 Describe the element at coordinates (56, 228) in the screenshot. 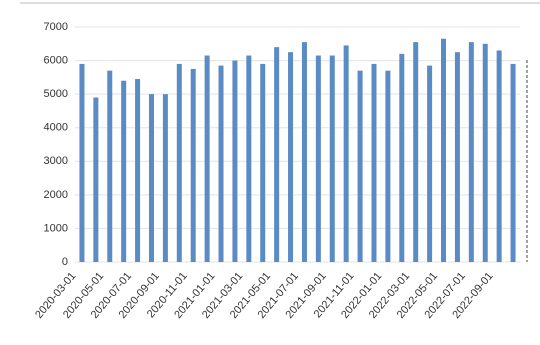

I see `y-tick-label: 1000` at that location.